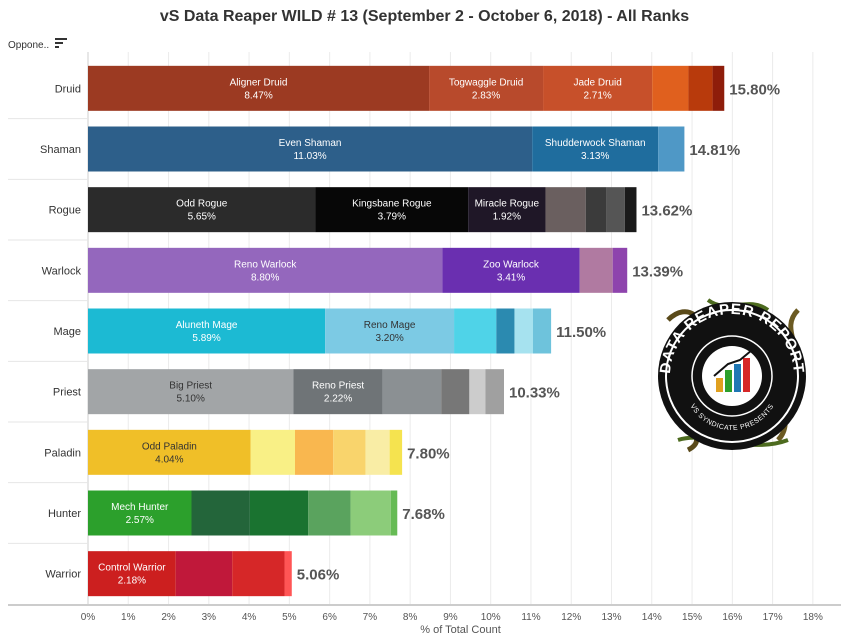  What do you see at coordinates (140, 520) in the screenshot?
I see `segment-value-label: 2.57%` at bounding box center [140, 520].